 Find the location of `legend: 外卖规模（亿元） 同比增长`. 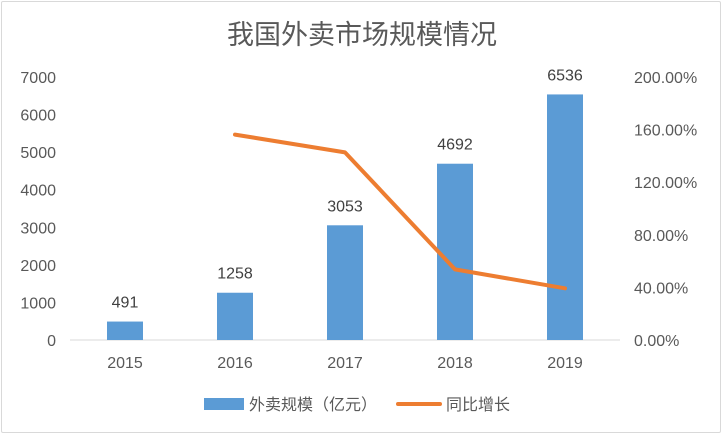

legend: 外卖规模（亿元） 同比增长 is located at coordinates (357, 405).